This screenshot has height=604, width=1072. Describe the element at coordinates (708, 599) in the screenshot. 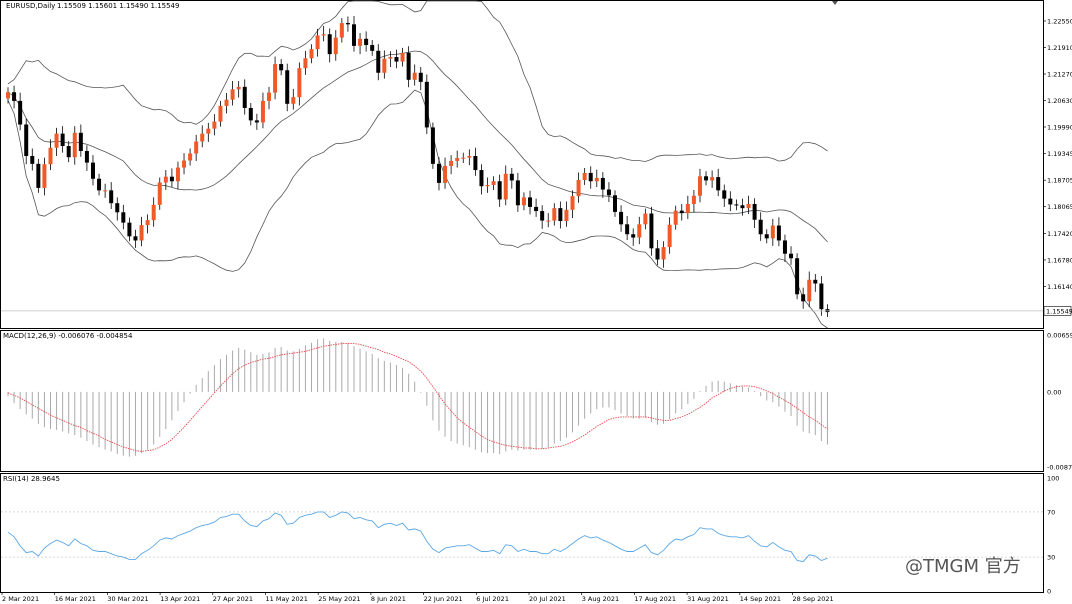

I see `date-tick-label: 31 Aug 2021` at that location.